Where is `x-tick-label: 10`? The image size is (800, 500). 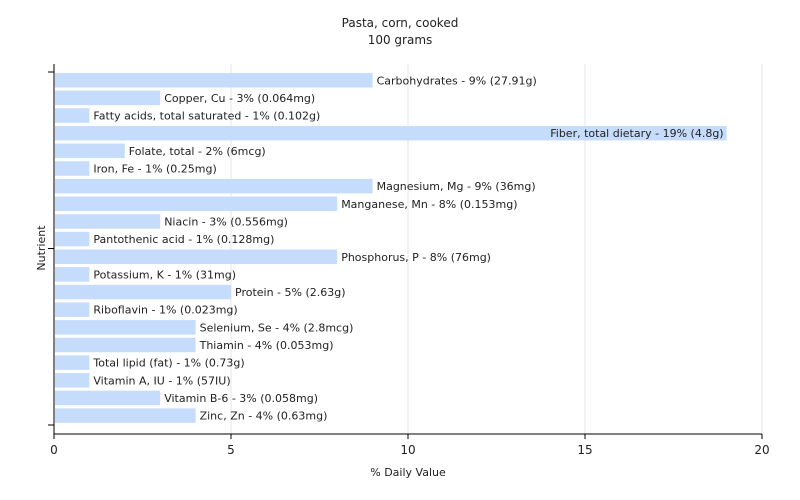
x-tick-label: 10 is located at coordinates (407, 450).